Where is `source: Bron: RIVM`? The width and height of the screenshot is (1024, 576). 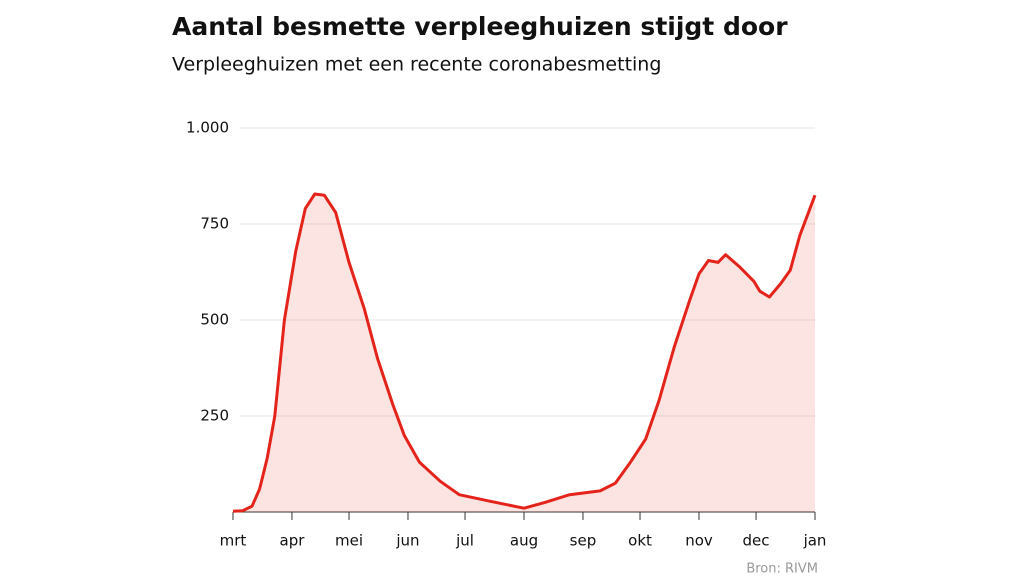 source: Bron: RIVM is located at coordinates (782, 569).